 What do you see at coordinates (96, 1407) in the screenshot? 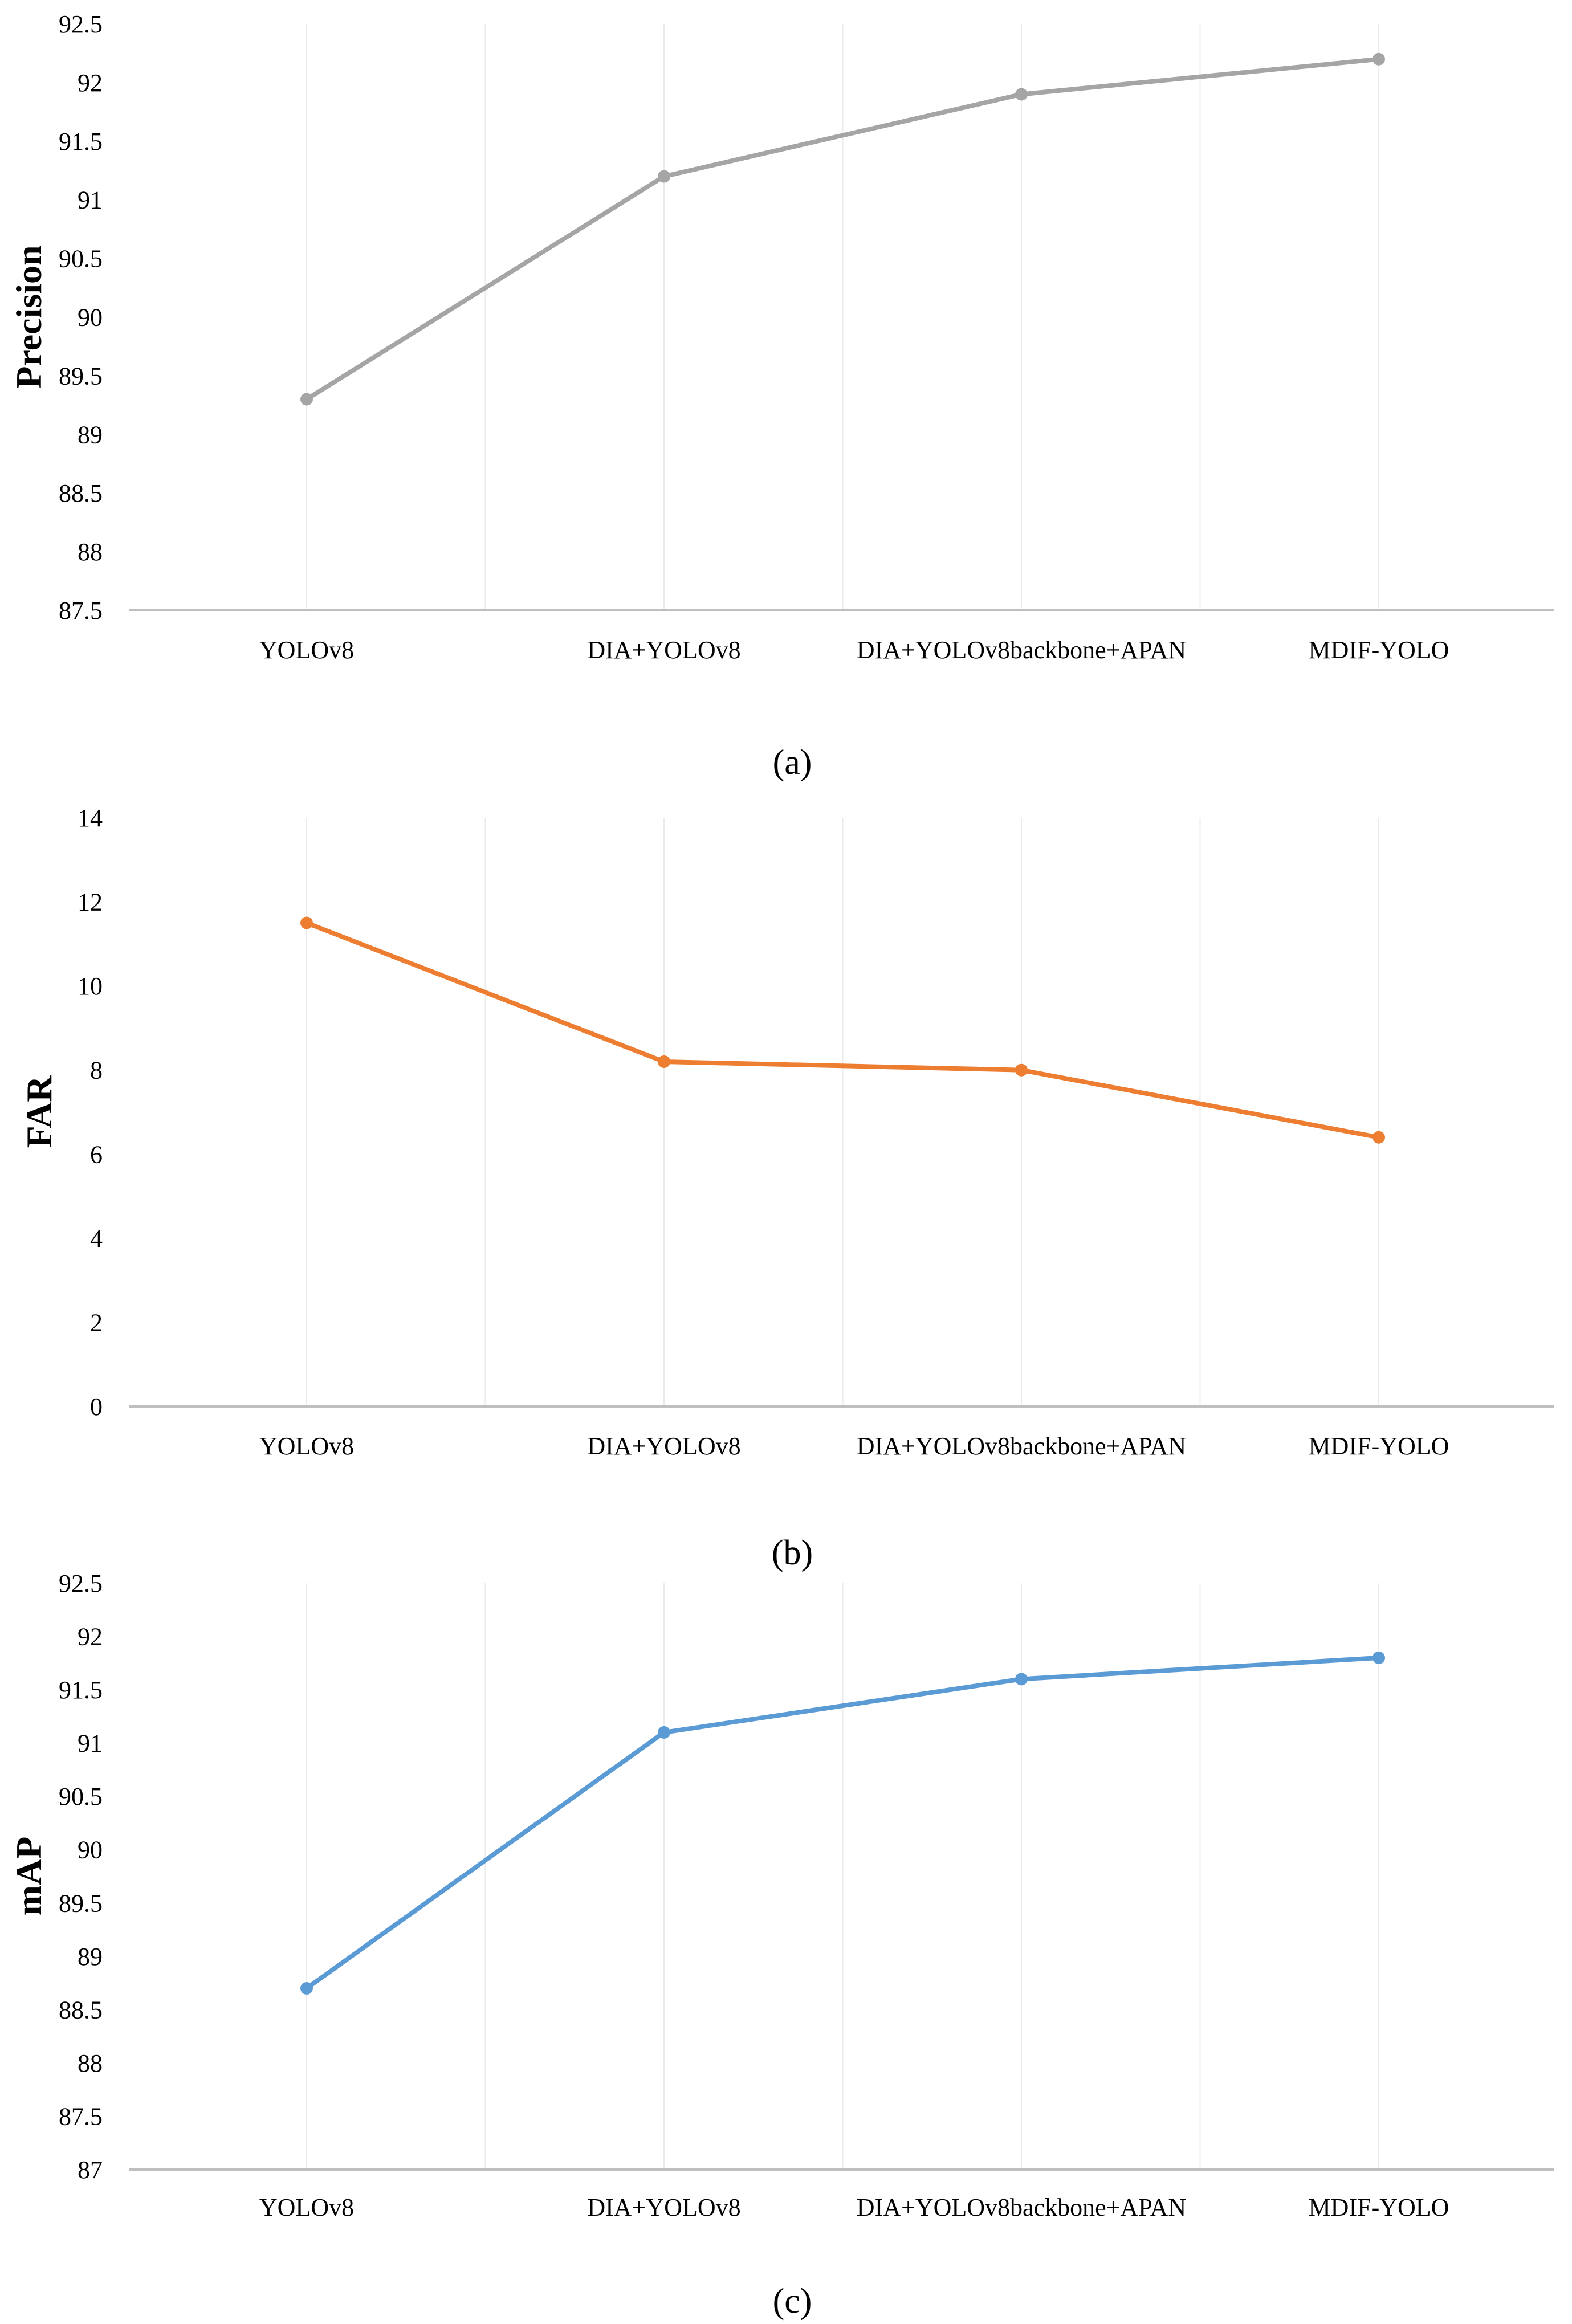
I see `y-tick-label: 0` at bounding box center [96, 1407].